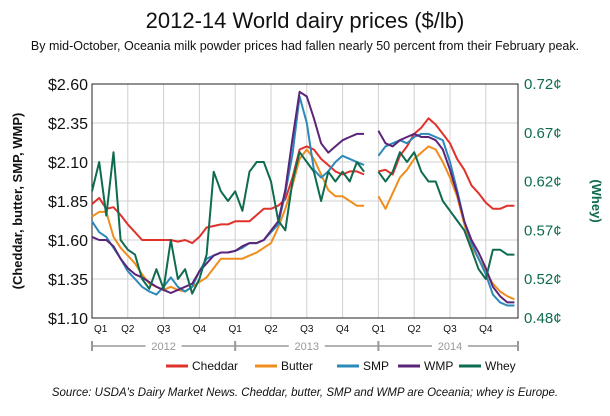  Describe the element at coordinates (438, 366) in the screenshot. I see `legend-label-wmp: WMP` at that location.